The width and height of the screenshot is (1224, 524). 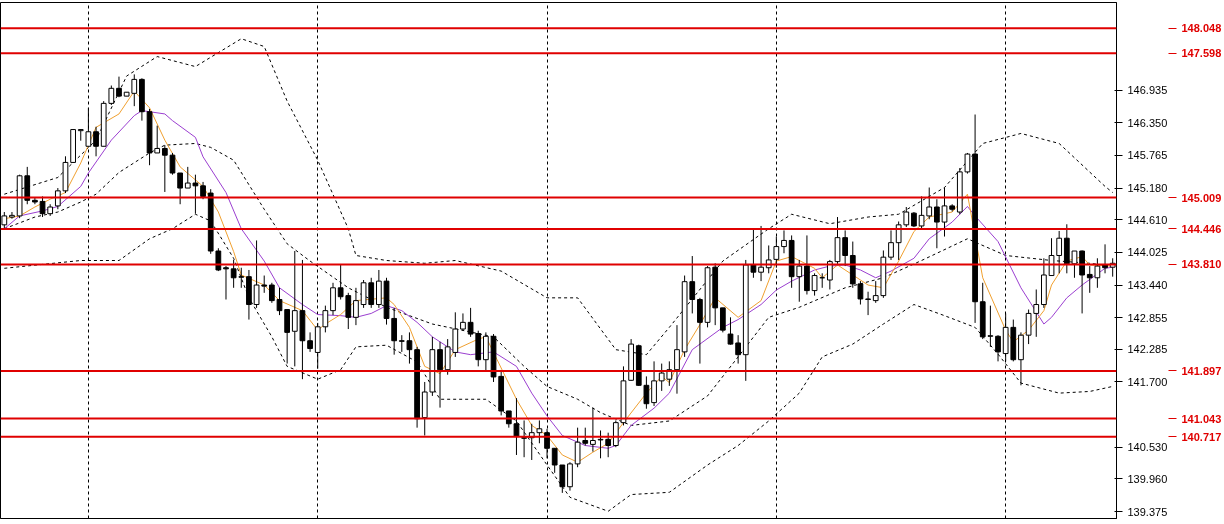 I want to click on y-tick-label: 142.285, so click(x=1147, y=349).